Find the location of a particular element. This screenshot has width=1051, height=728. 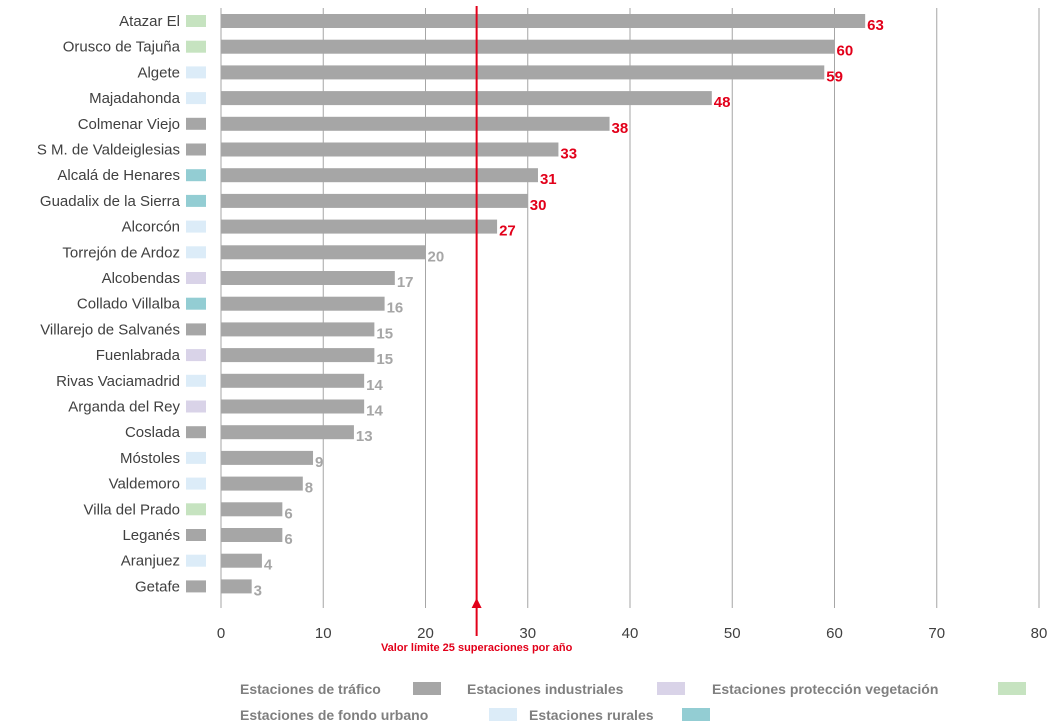

category-label: Collado Villalba is located at coordinates (129, 304).